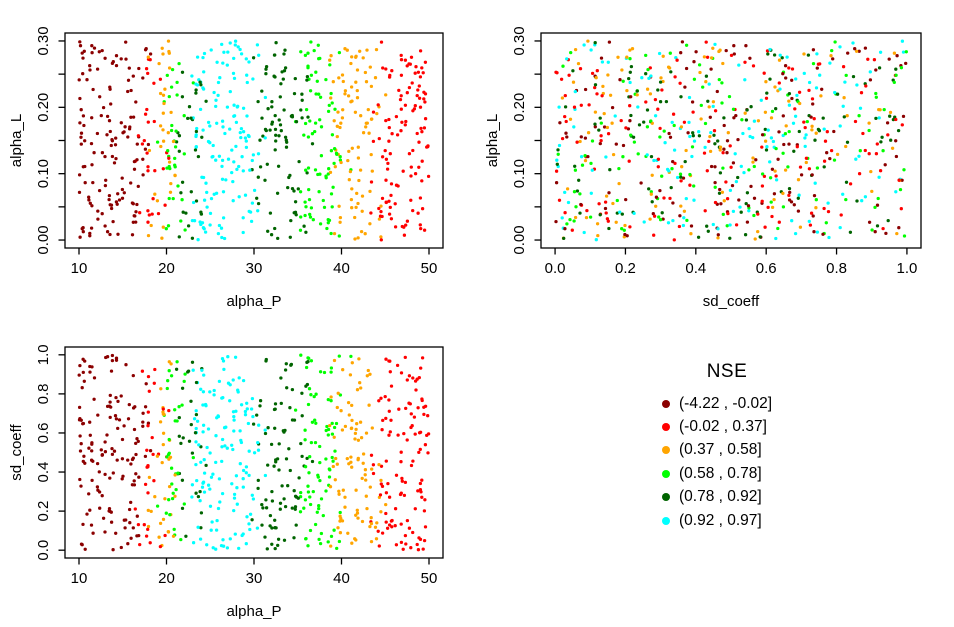  What do you see at coordinates (742, 497) in the screenshot?
I see `legend-entry: (0.78 , 0.92]` at bounding box center [742, 497].